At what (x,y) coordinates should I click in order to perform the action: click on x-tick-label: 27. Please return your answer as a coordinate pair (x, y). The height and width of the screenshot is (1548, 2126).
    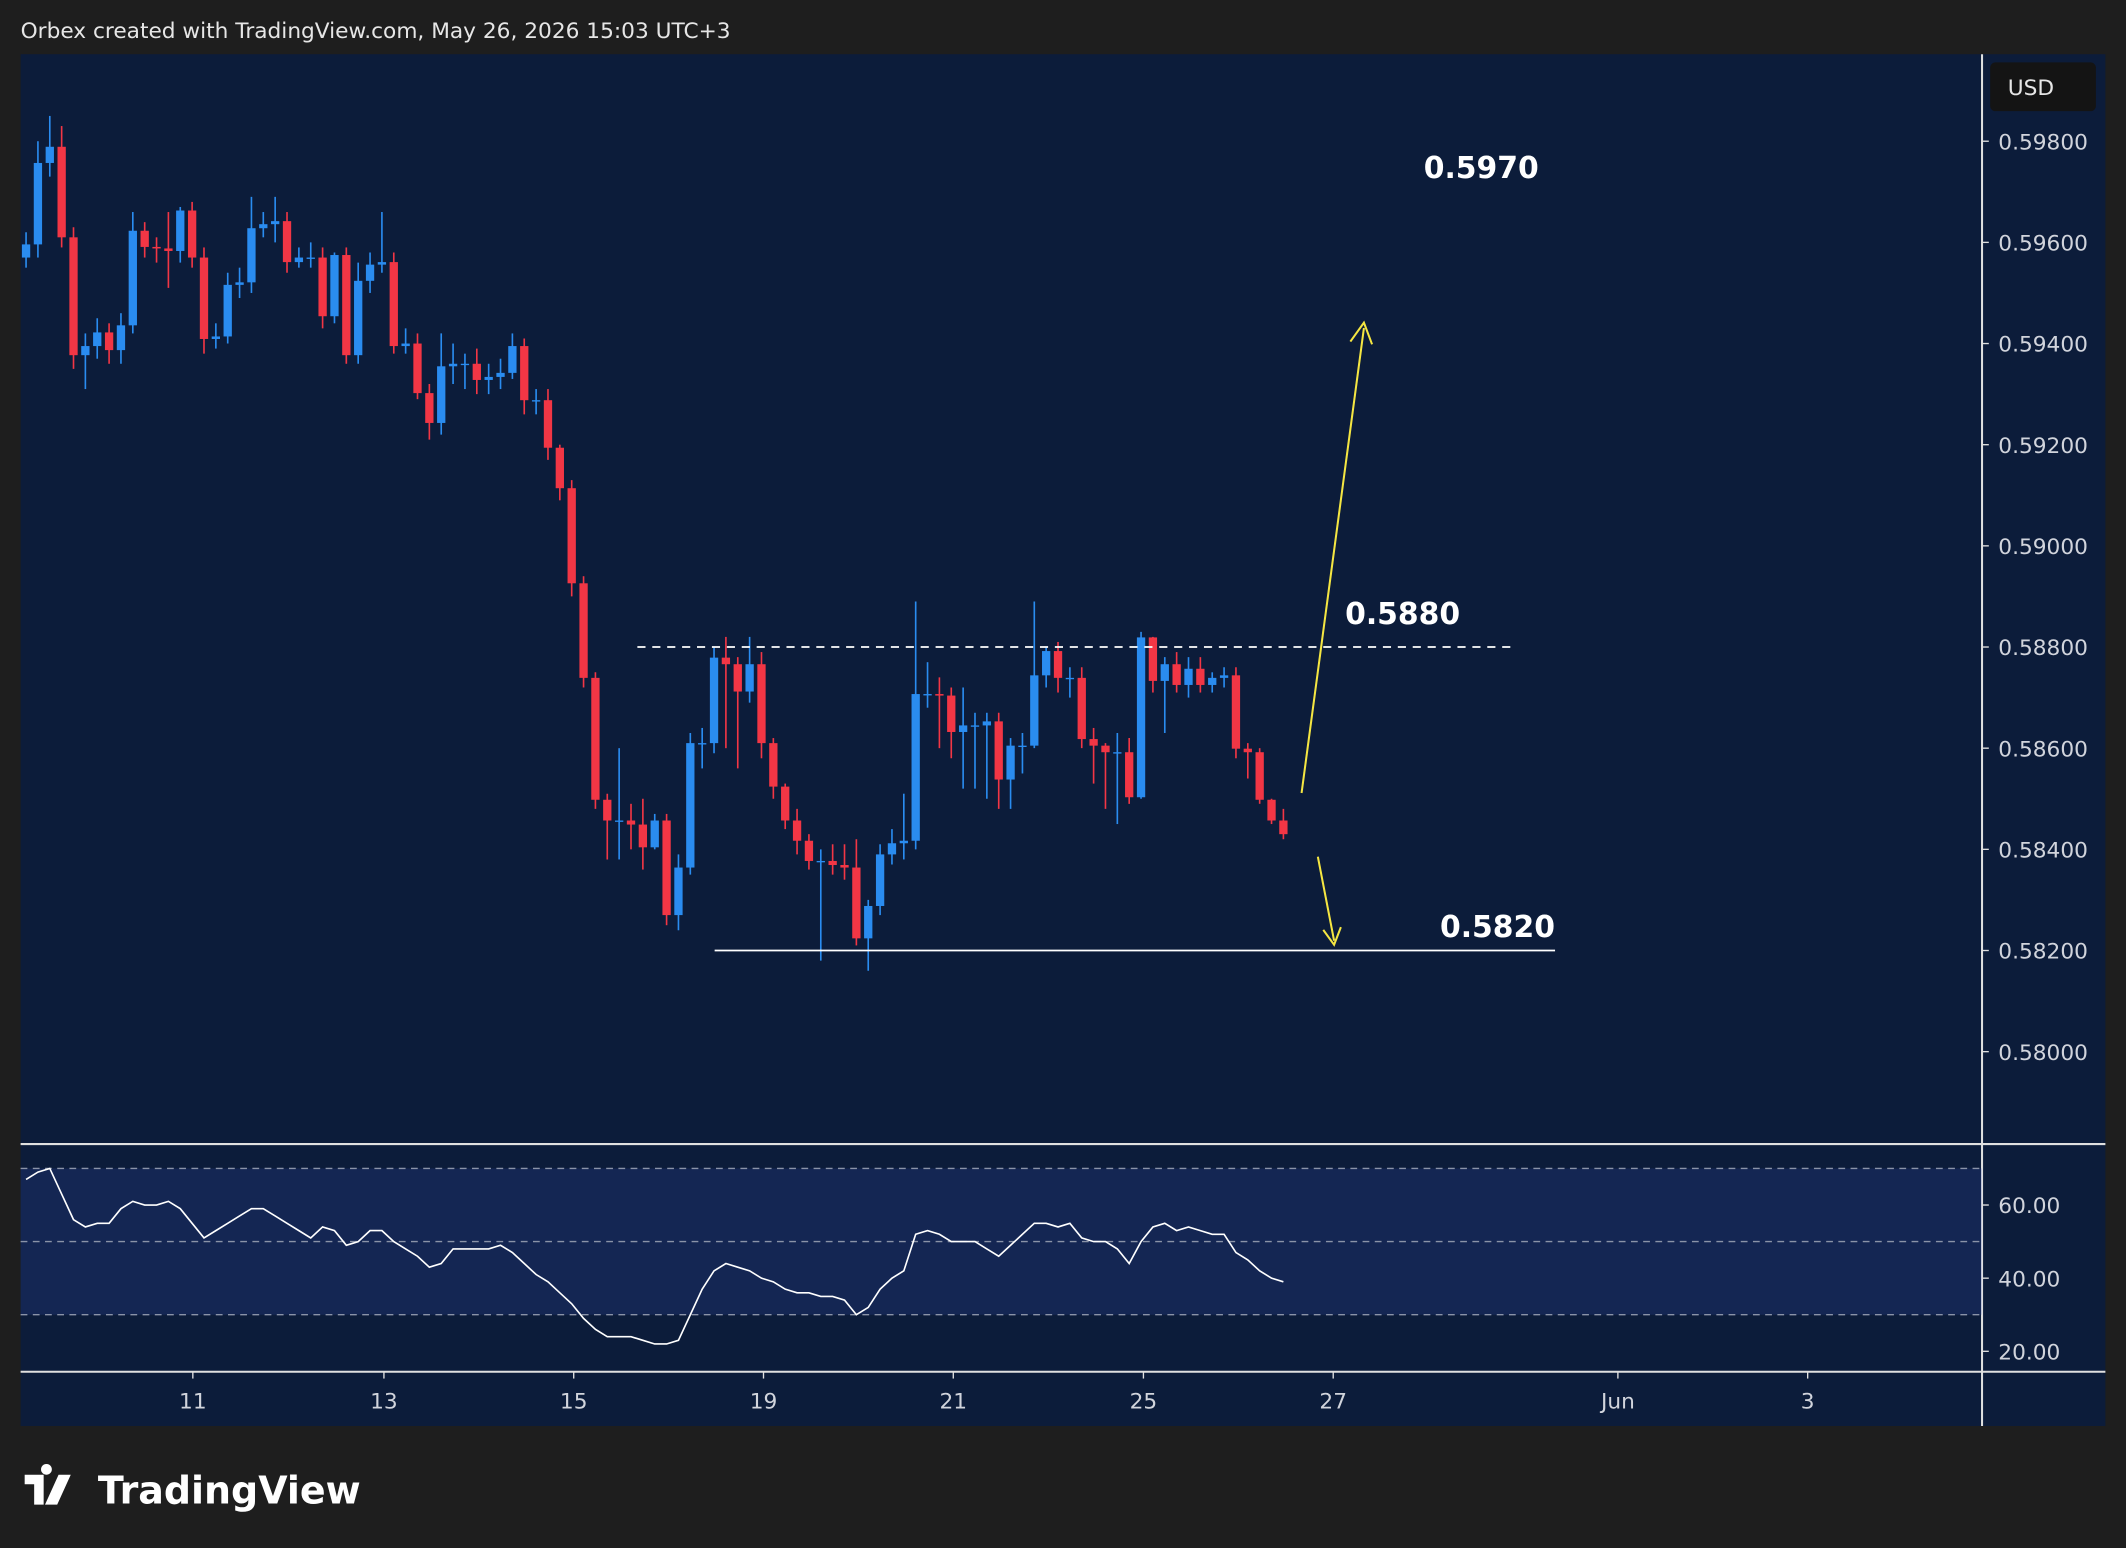
    Looking at the image, I should click on (1333, 1401).